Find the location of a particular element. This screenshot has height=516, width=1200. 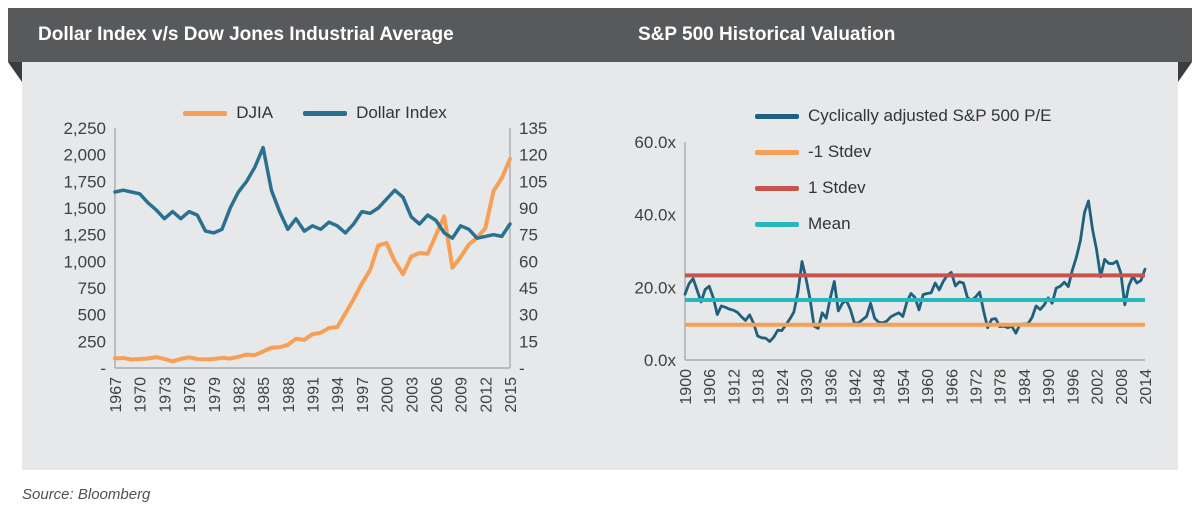

legend-item: DJIA is located at coordinates (228, 113).